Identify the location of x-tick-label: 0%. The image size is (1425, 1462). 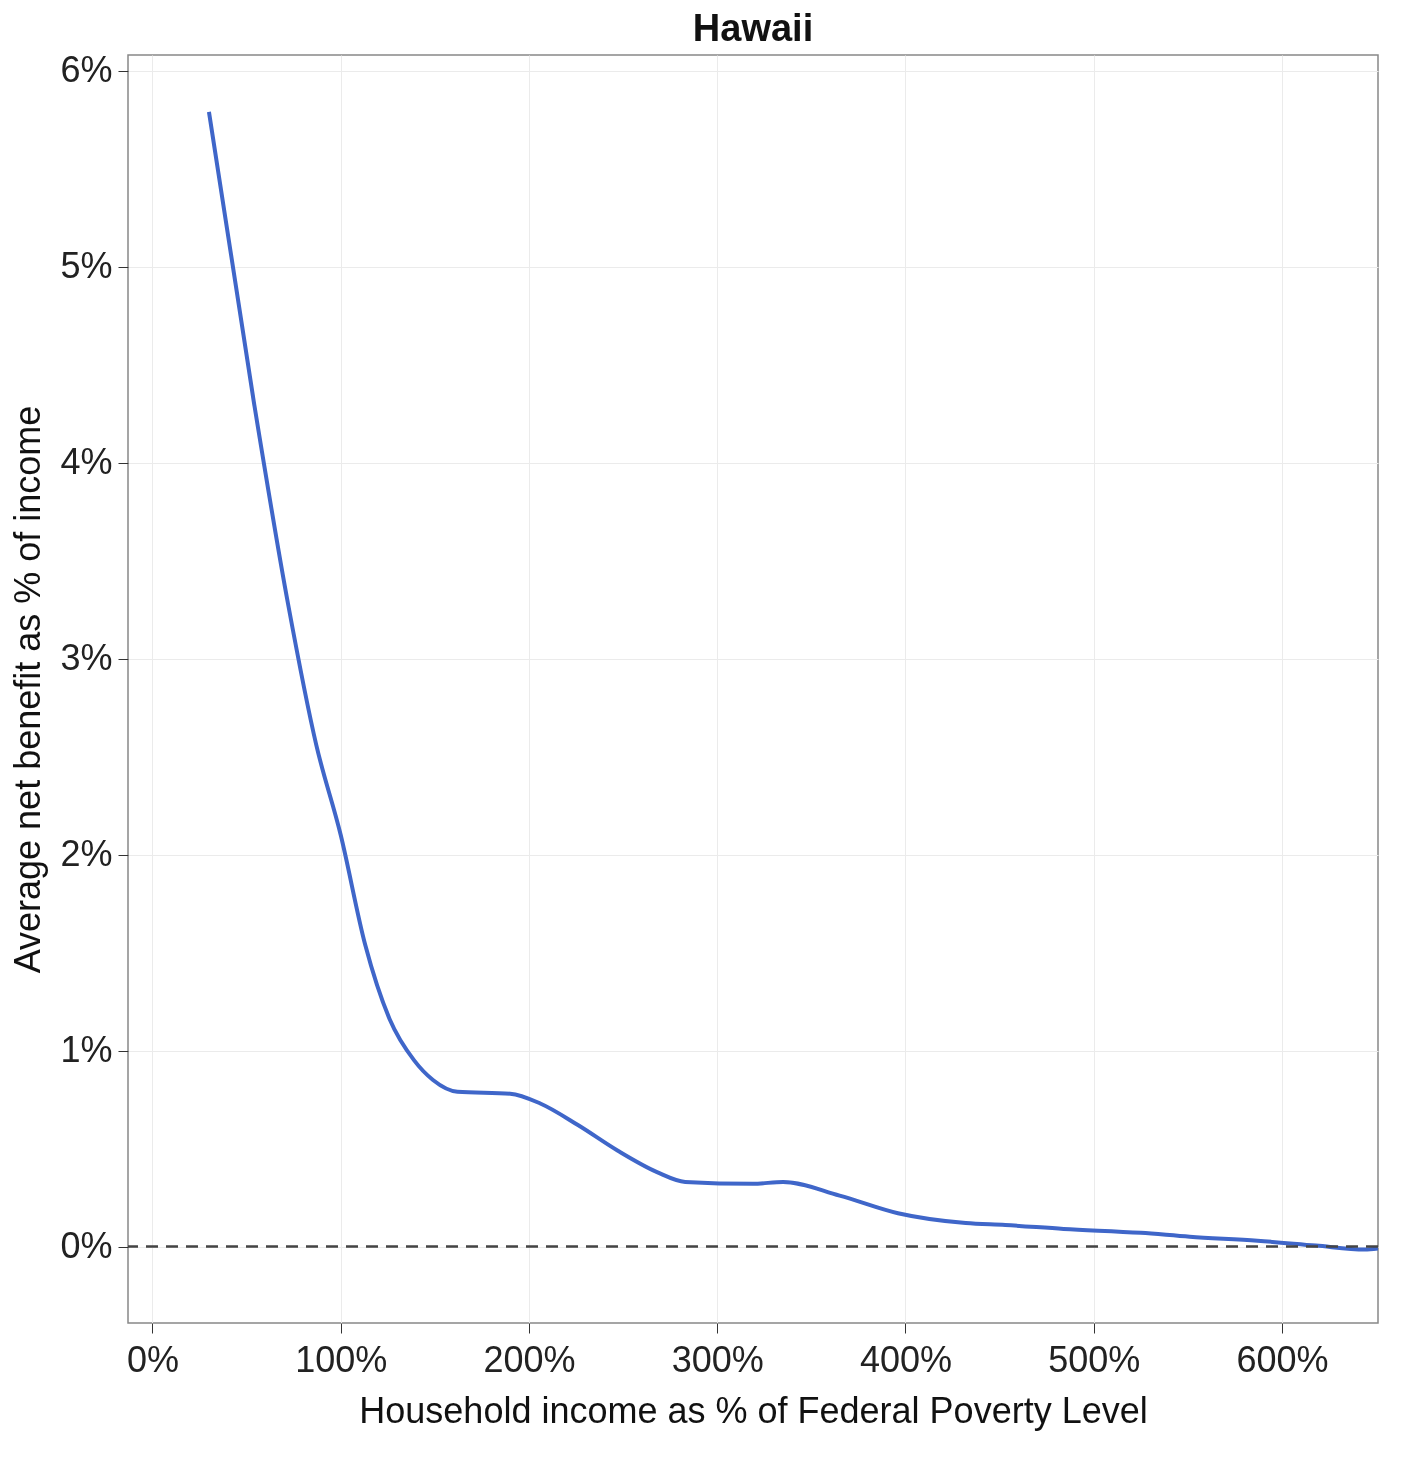
(152, 1359).